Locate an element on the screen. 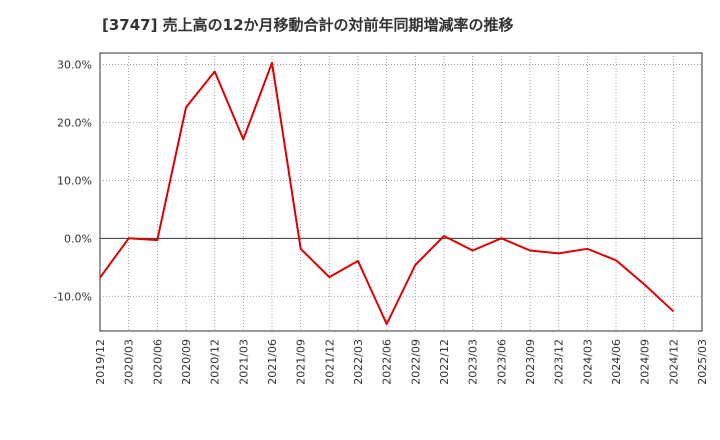 This screenshot has height=440, width=720. x-tick-label: 2023/09 is located at coordinates (530, 362).